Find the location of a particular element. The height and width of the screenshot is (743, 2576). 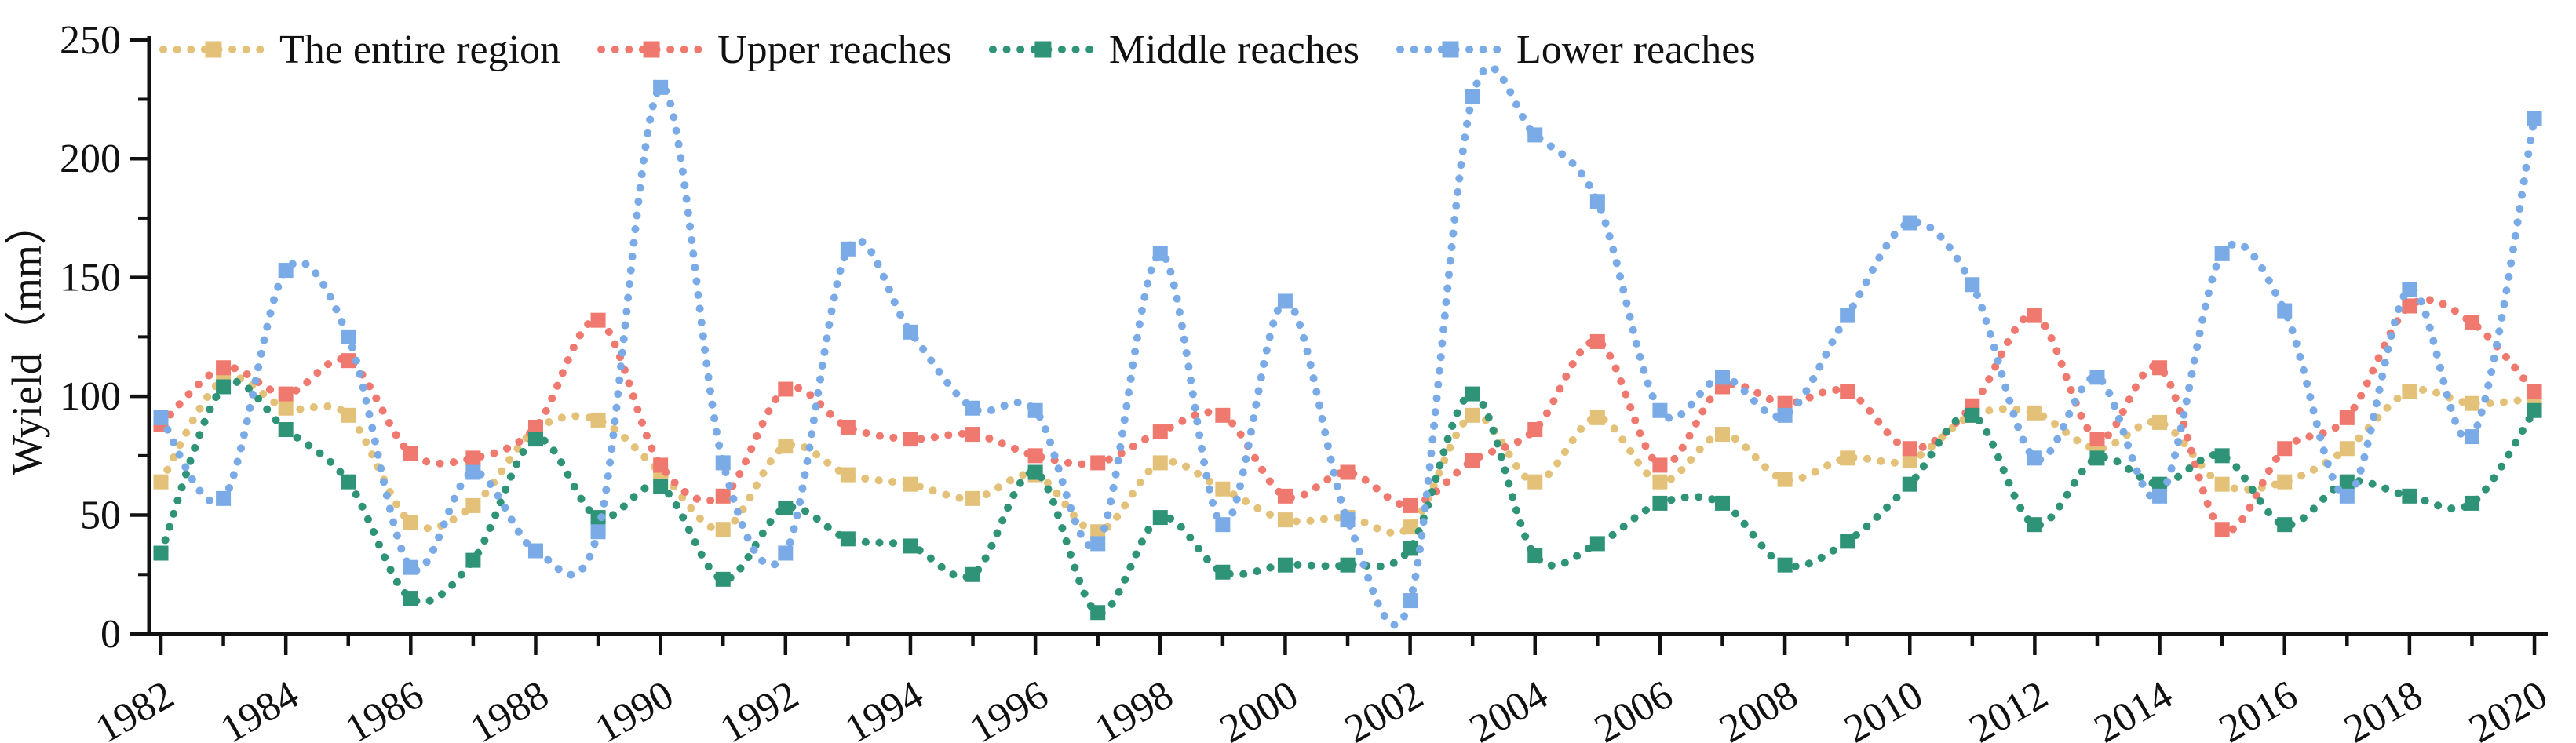

x-tick-label: 1984 is located at coordinates (260, 707).